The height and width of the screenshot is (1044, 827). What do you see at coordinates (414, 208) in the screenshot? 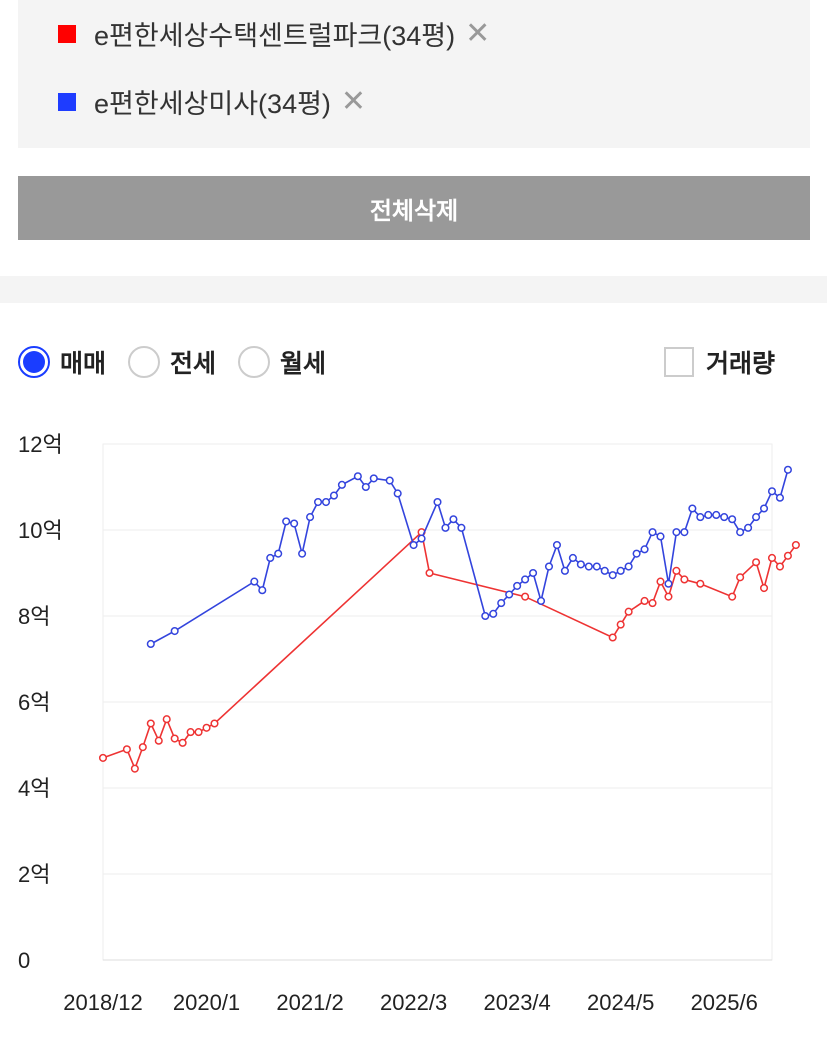
I see `delete-all-button: 전체삭제` at bounding box center [414, 208].